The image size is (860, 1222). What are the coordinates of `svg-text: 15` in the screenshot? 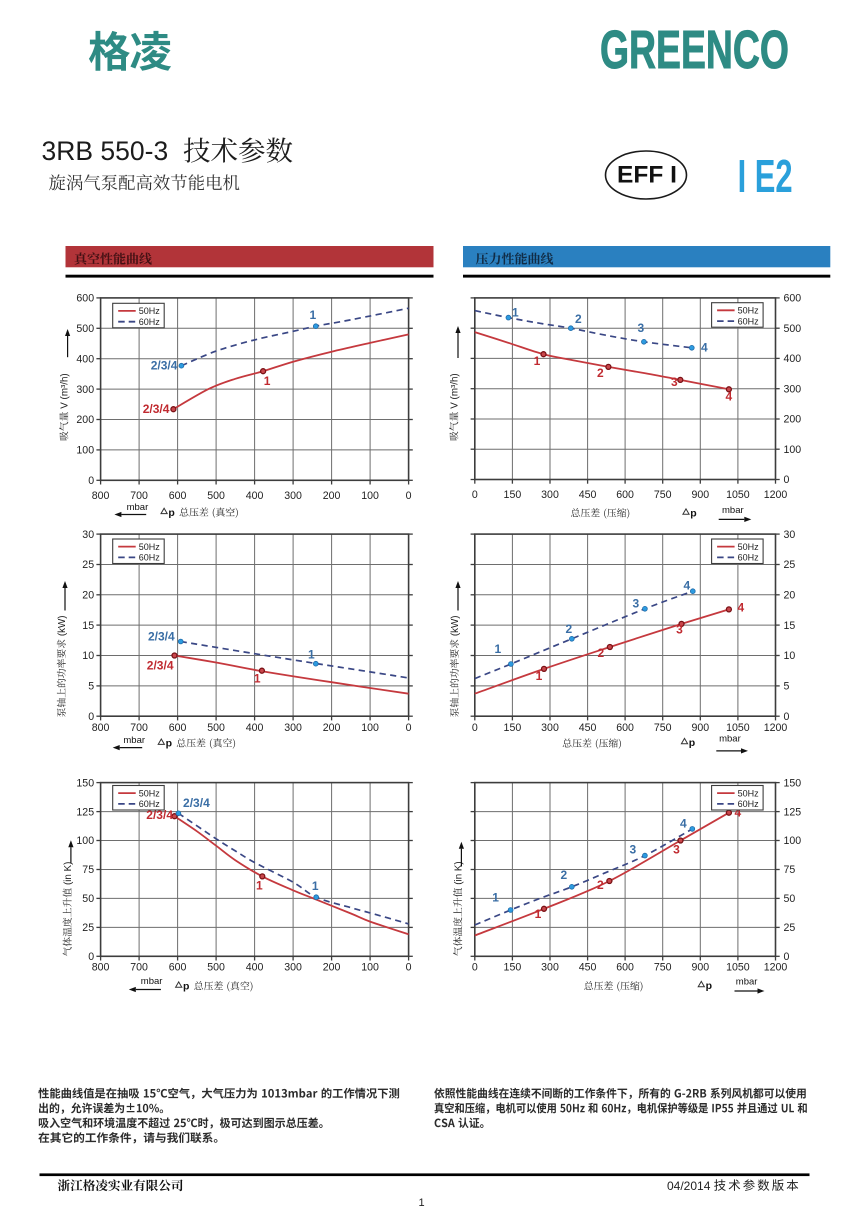 It's located at (790, 626).